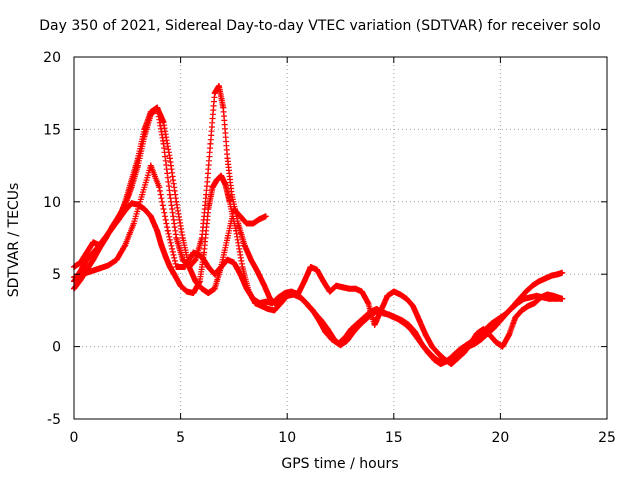 The image size is (640, 480). What do you see at coordinates (56, 275) in the screenshot?
I see `y-tick-label: 5` at bounding box center [56, 275].